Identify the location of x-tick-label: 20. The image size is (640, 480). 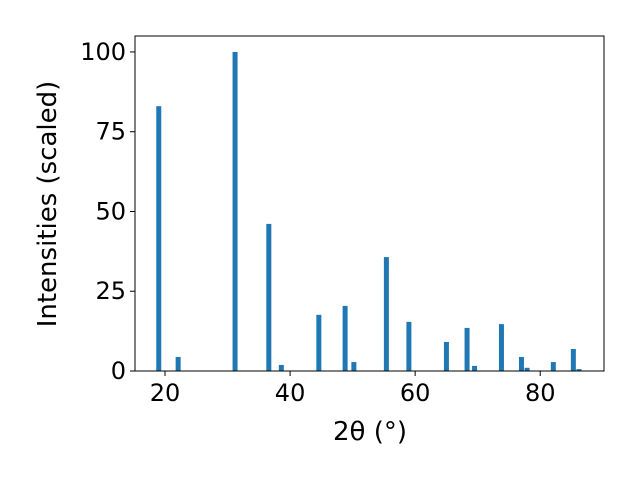
(165, 393).